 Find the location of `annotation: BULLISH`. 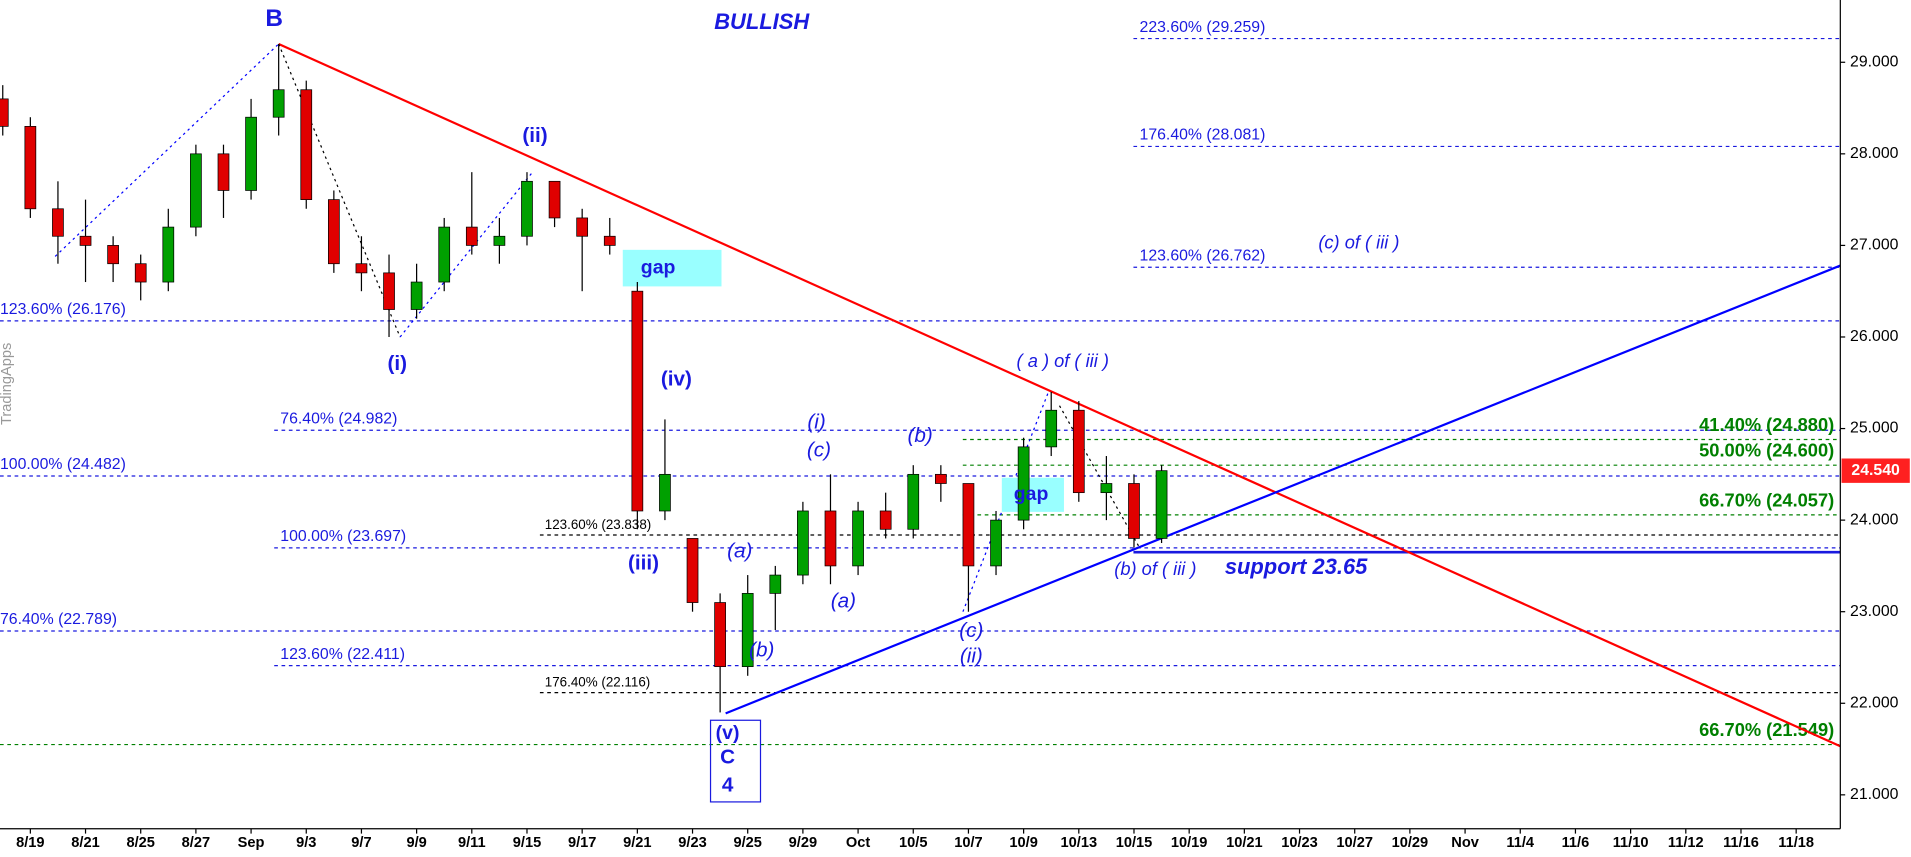

annotation: BULLISH is located at coordinates (762, 21).